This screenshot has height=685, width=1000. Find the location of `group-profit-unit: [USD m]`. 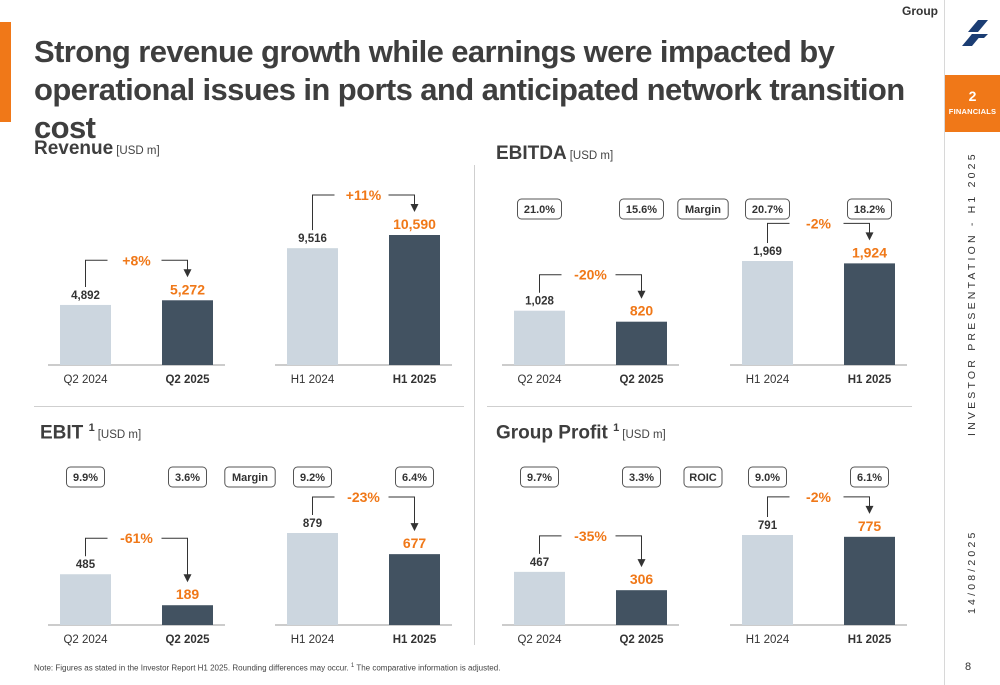

group-profit-unit: [USD m] is located at coordinates (644, 435).